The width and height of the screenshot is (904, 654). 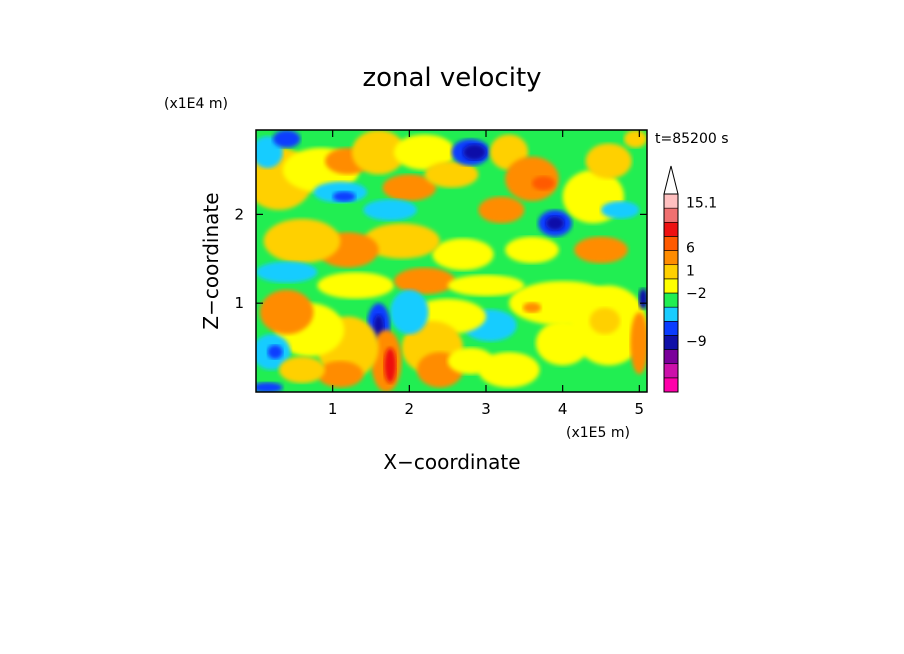 What do you see at coordinates (690, 249) in the screenshot?
I see `colorbar-label: 6` at bounding box center [690, 249].